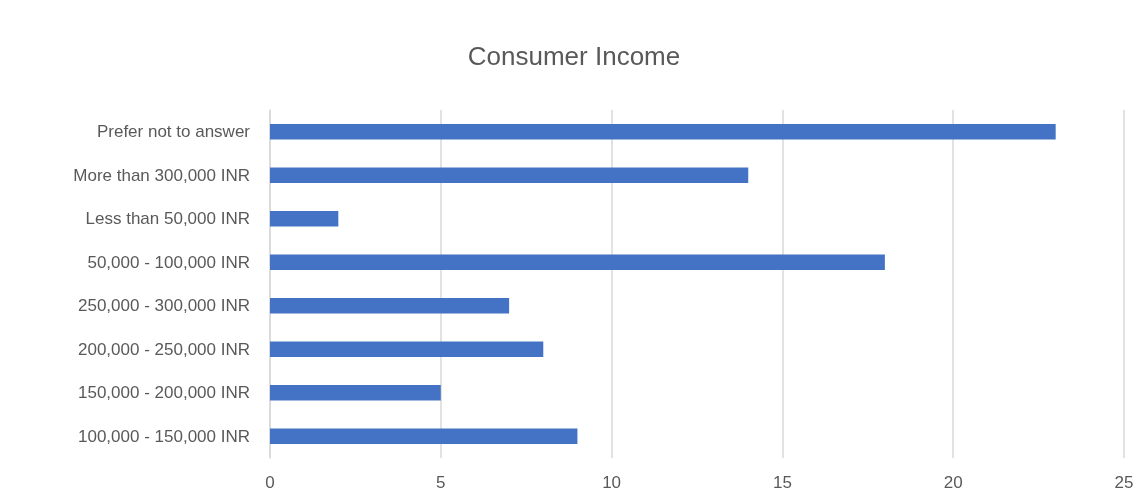  I want to click on x-tick-label: 5, so click(441, 482).